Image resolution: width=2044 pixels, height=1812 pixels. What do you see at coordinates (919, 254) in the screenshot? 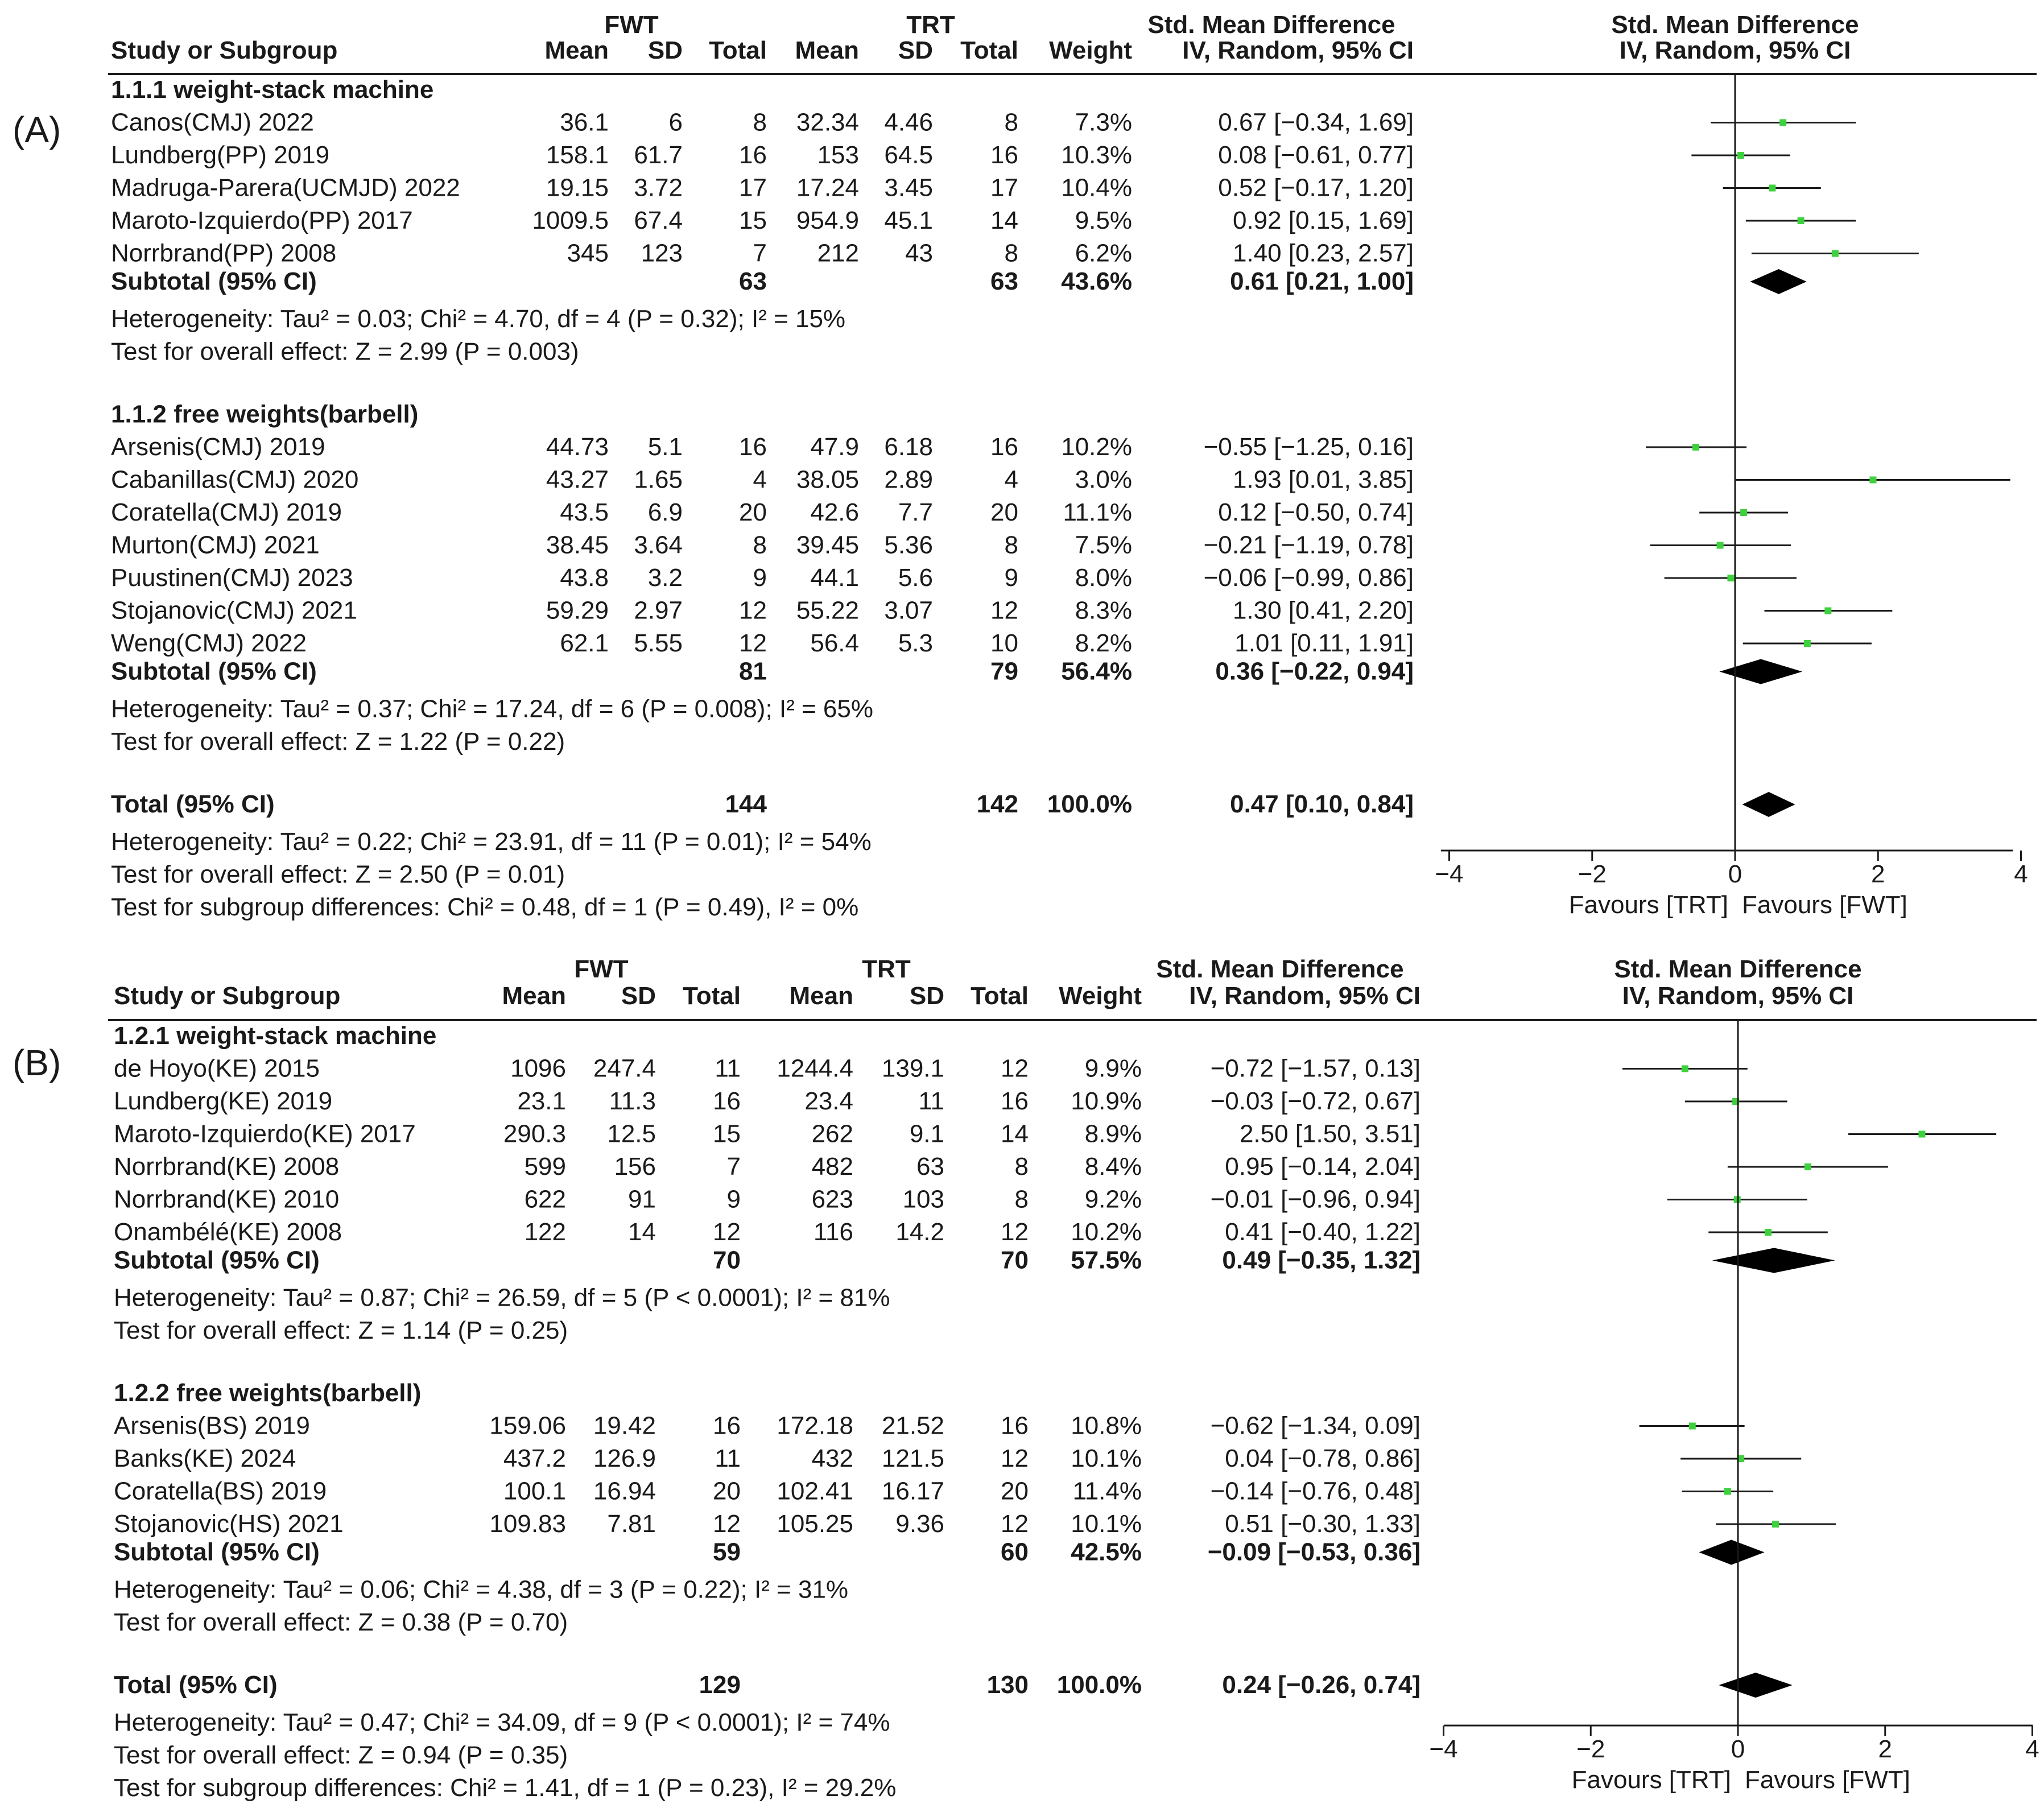
I see `panel-a-trt-sd: 43` at bounding box center [919, 254].